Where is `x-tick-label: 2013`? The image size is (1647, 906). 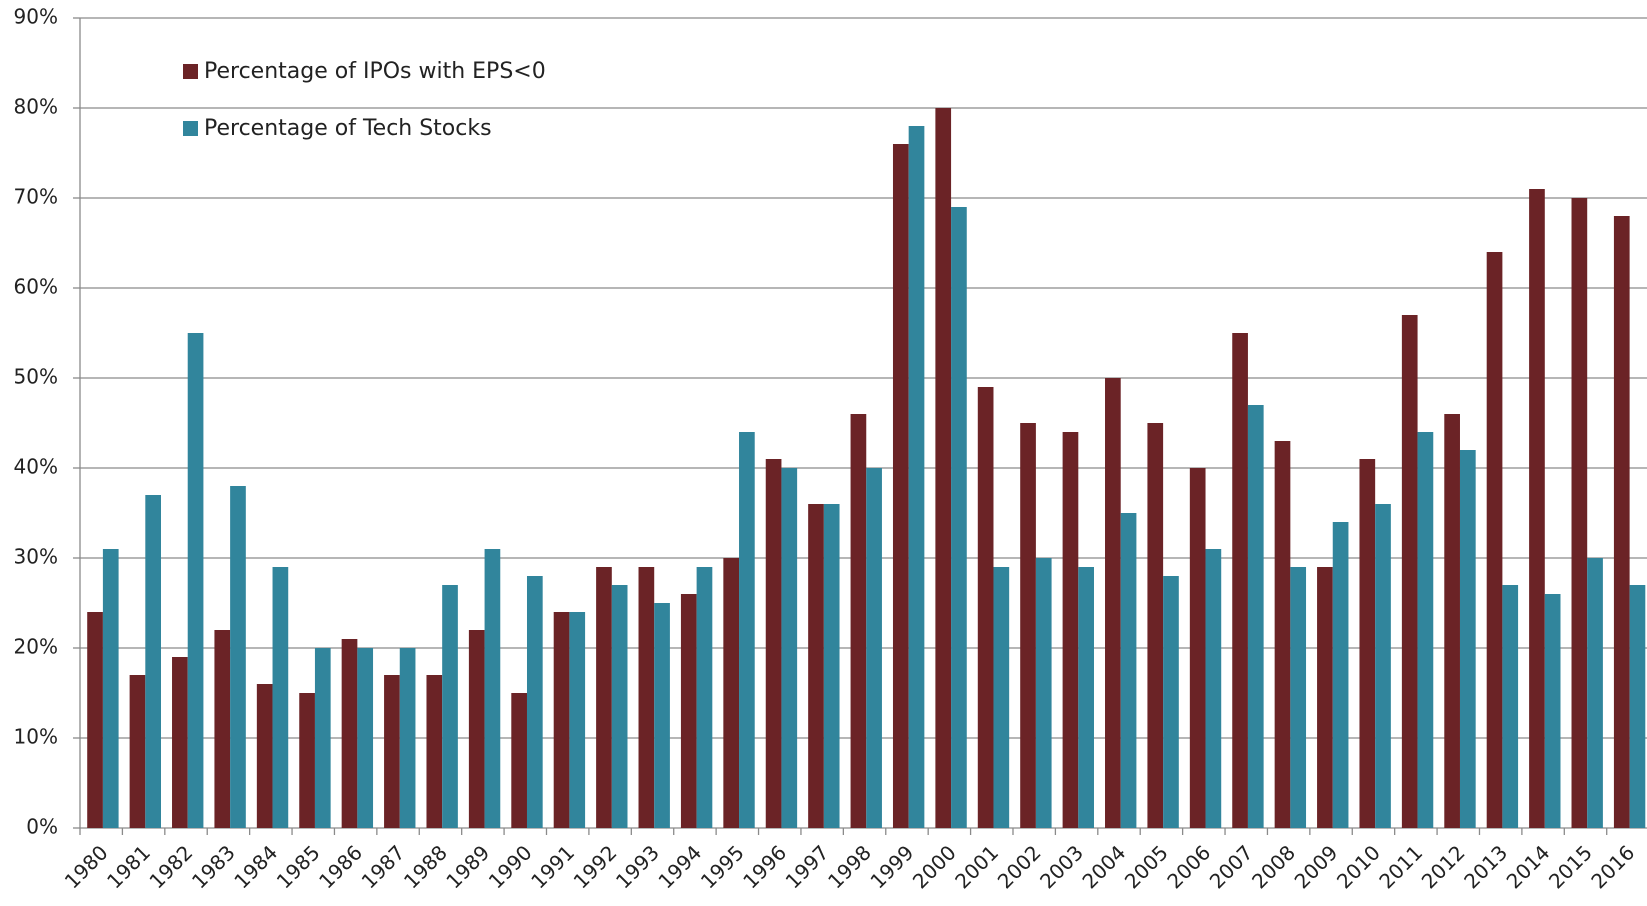 x-tick-label: 2013 is located at coordinates (1485, 866).